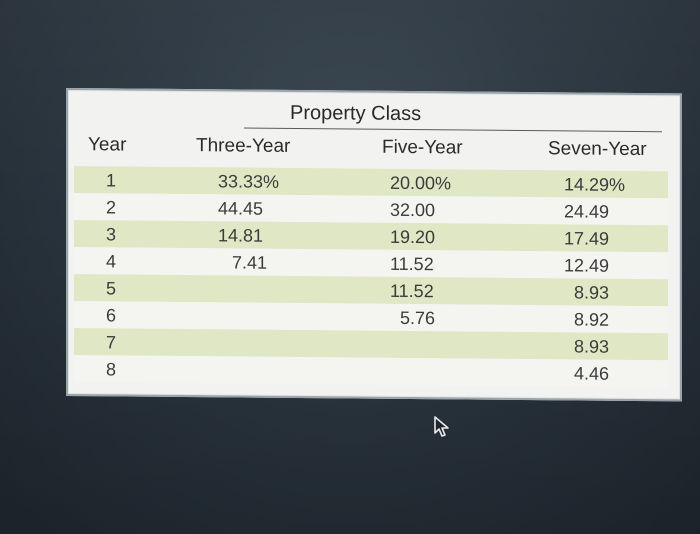  Describe the element at coordinates (413, 237) in the screenshot. I see `five-year-cell: 19.20` at that location.